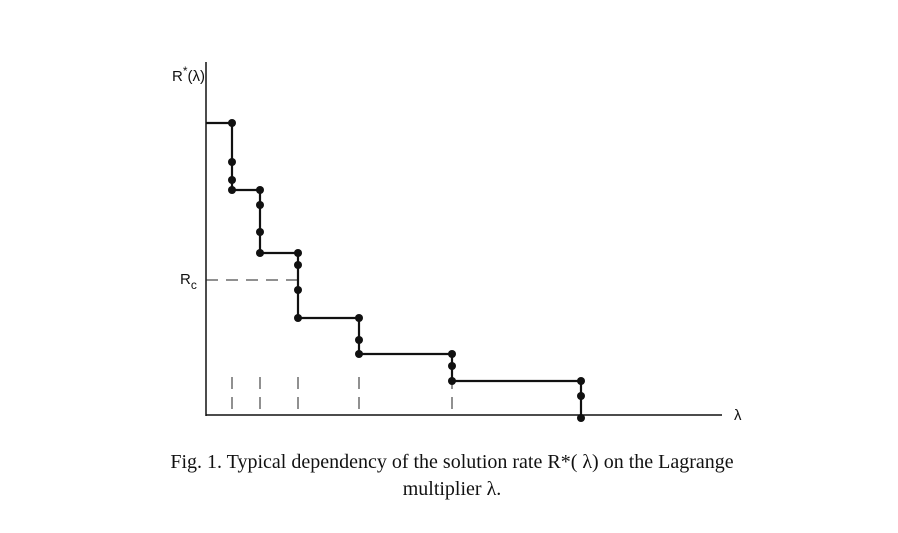  I want to click on x-axis-label: λ, so click(738, 415).